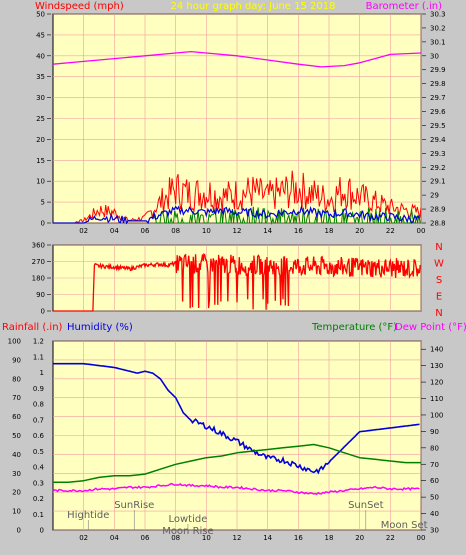 Image resolution: width=466 pixels, height=555 pixels. I want to click on y-tick-label: 45, so click(40, 35).